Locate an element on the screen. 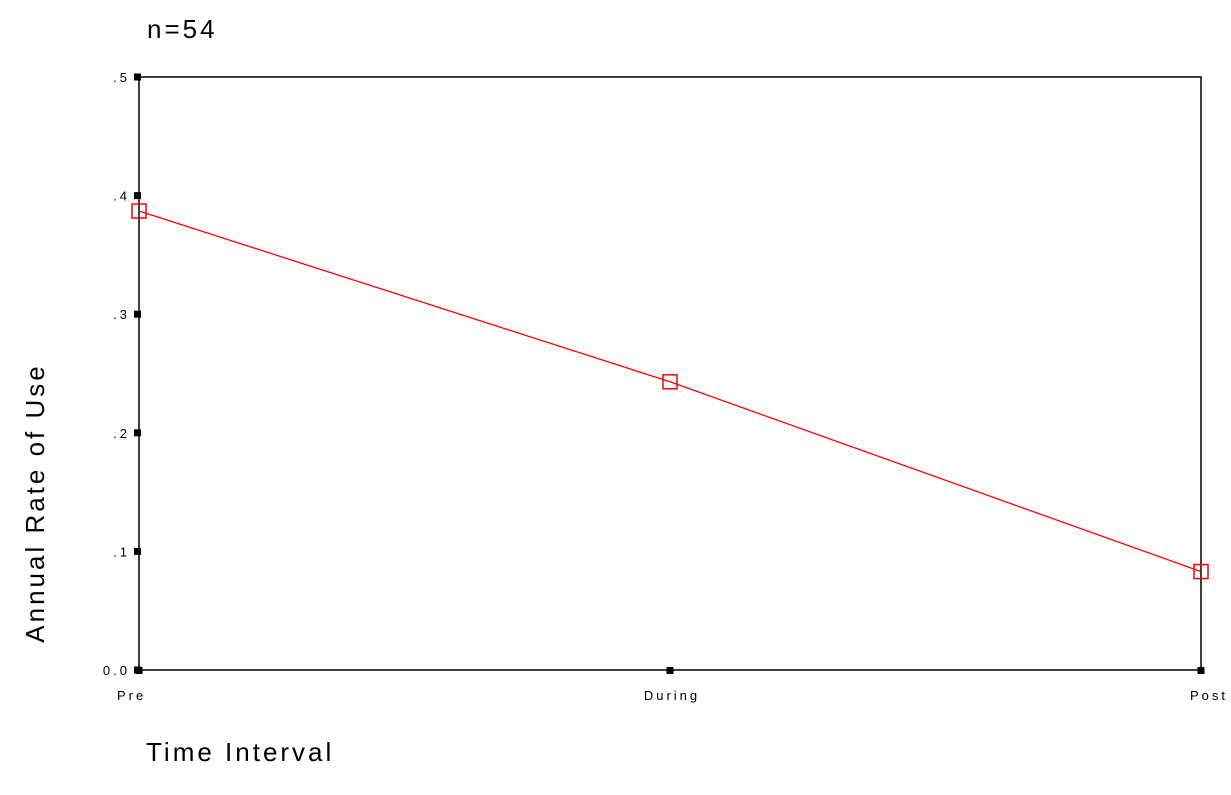 The height and width of the screenshot is (795, 1231). x-axis-ticks: Pre During Post is located at coordinates (672, 685).